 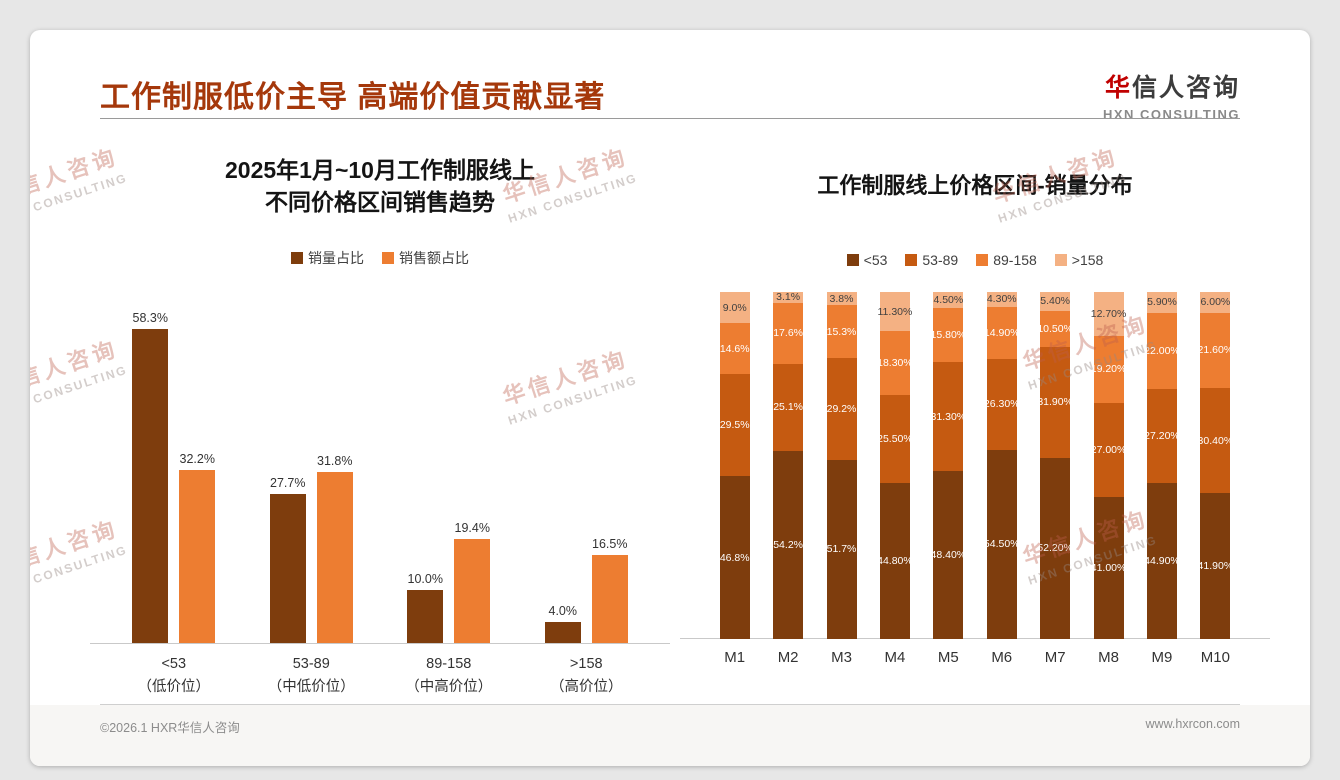 I want to click on legend-label: 销量占比, so click(x=336, y=258).